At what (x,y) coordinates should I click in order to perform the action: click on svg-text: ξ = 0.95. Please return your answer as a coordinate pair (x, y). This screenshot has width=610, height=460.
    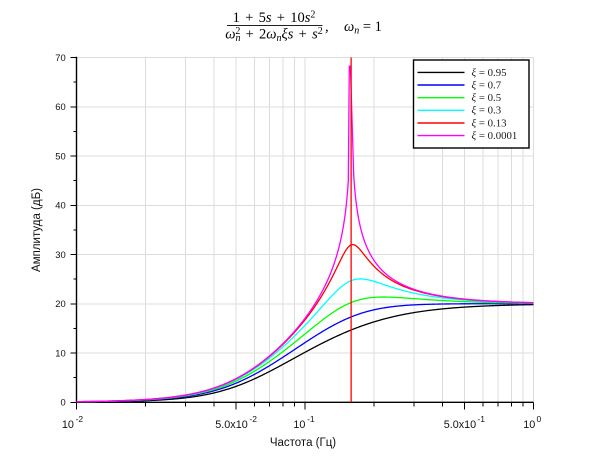
    Looking at the image, I should click on (489, 73).